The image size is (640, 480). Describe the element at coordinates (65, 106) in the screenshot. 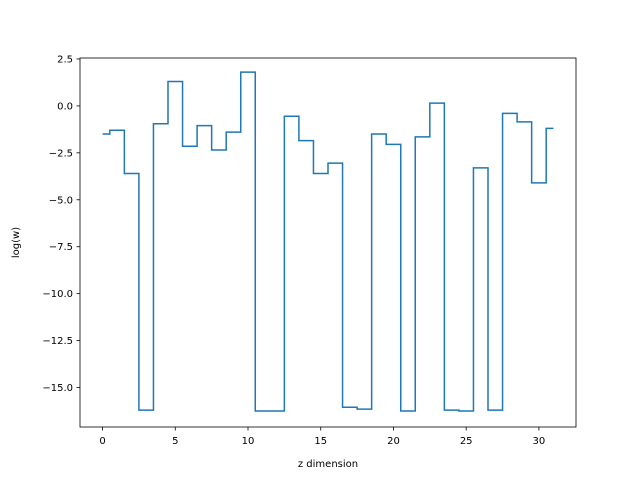

I see `y-tick-label: 0.0` at that location.